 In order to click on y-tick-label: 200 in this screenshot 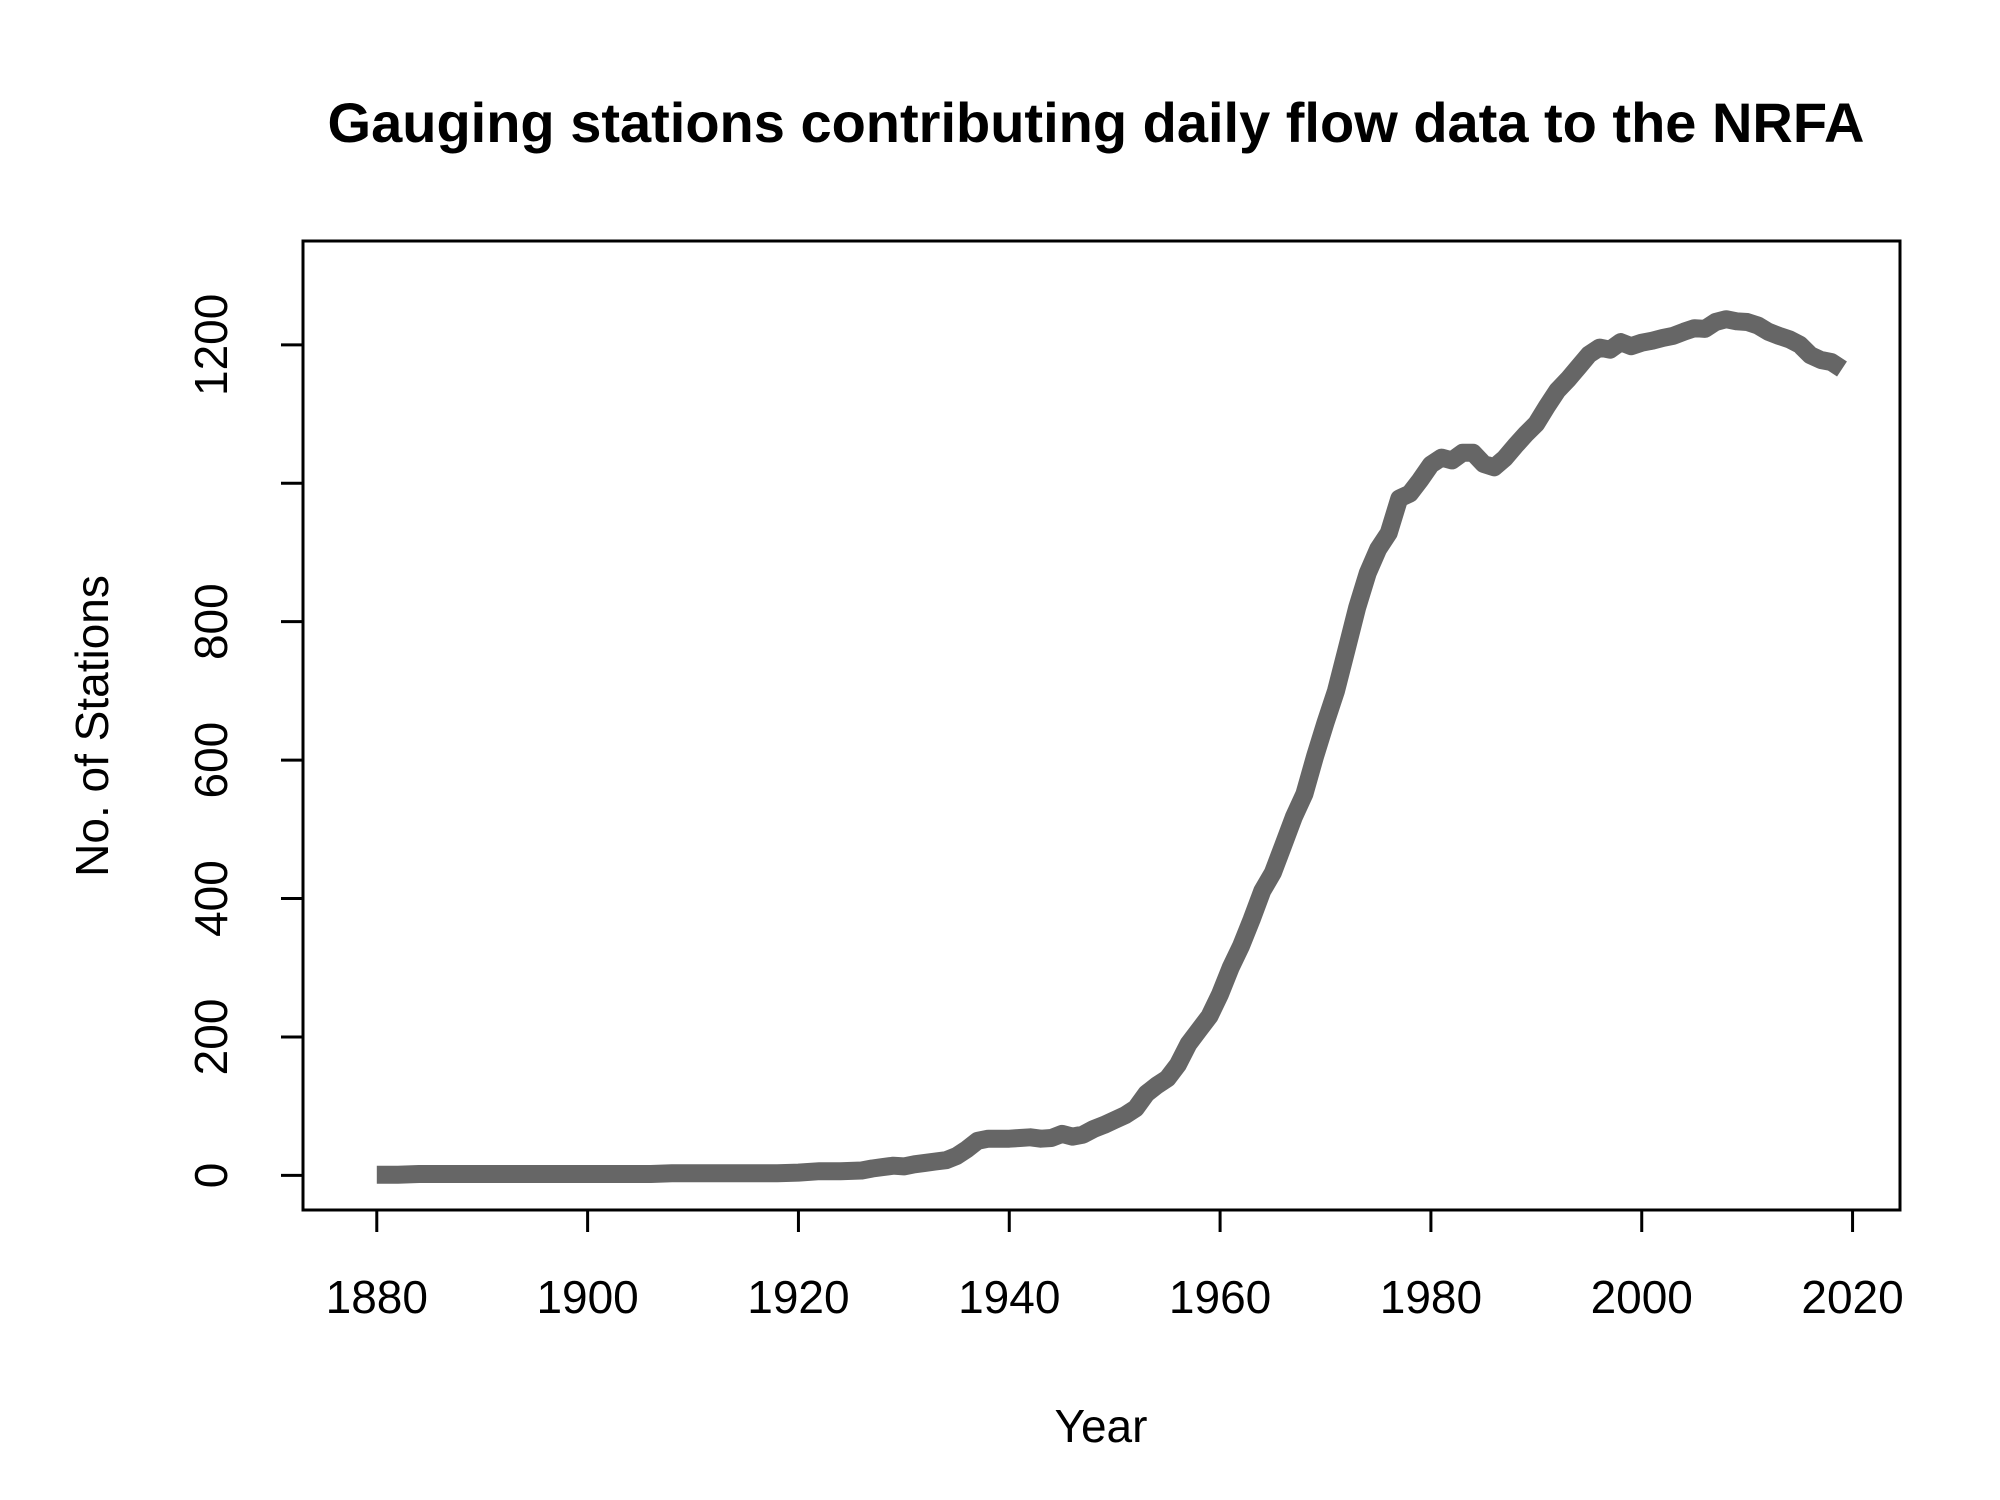, I will do `click(211, 1037)`.